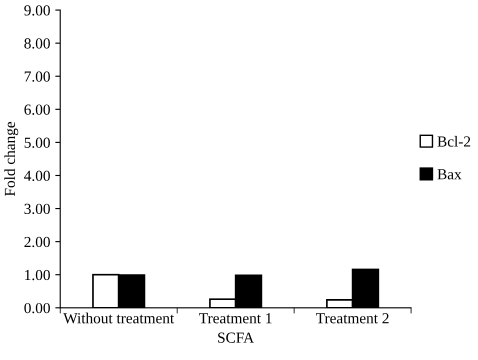 Image resolution: width=478 pixels, height=360 pixels. I want to click on y-tick-label: 9.00, so click(37, 10).